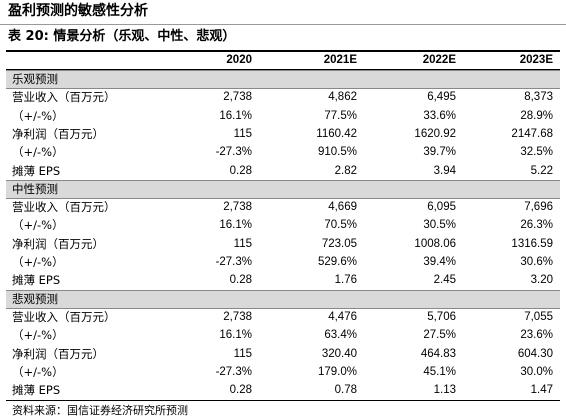 Image resolution: width=566 pixels, height=416 pixels. I want to click on cell: 0.78, so click(345, 390).